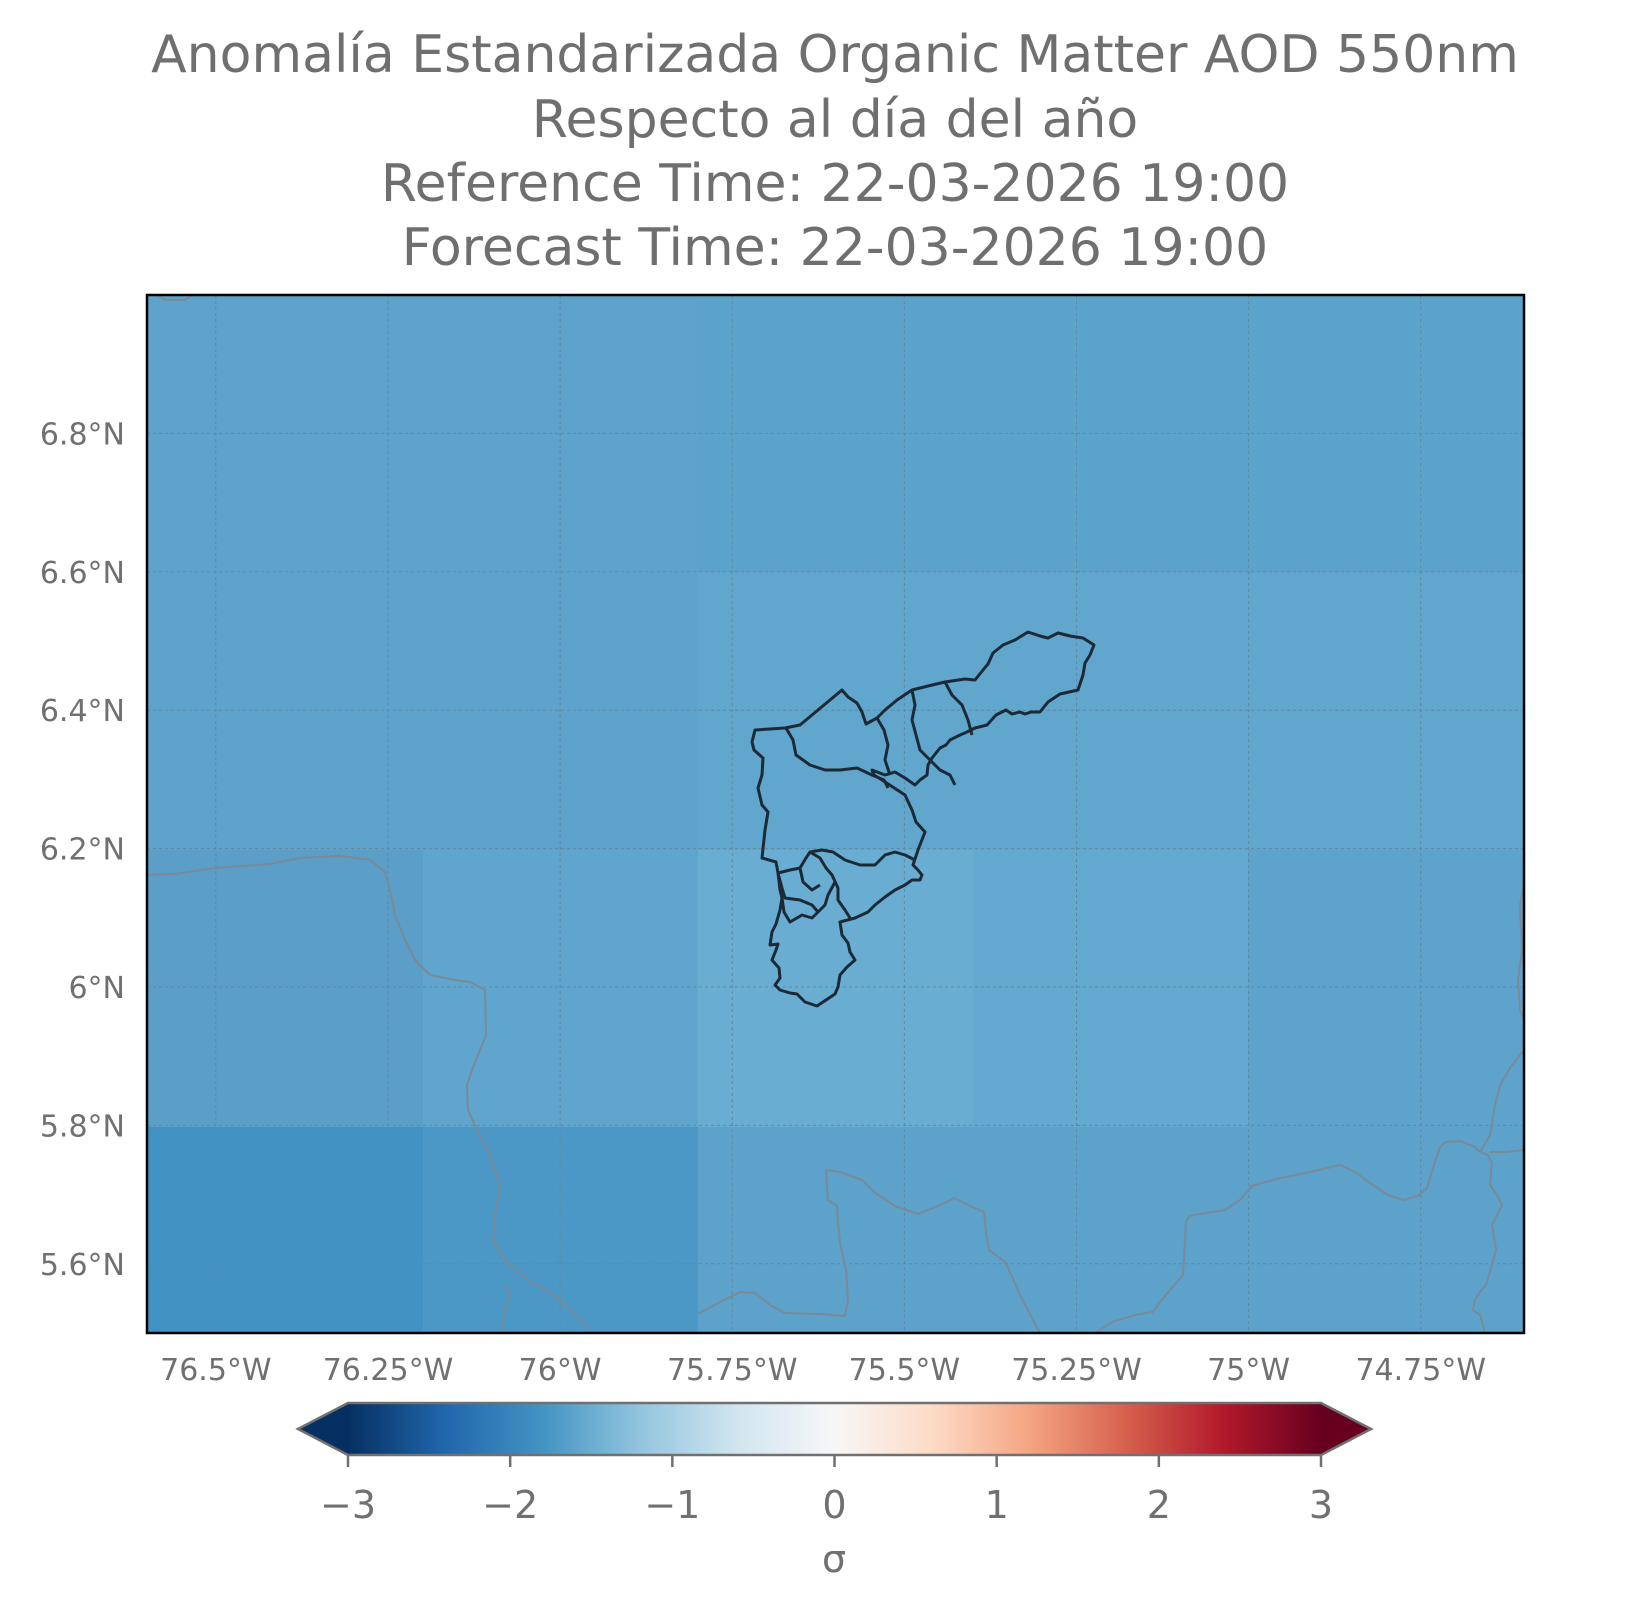 Image resolution: width=1627 pixels, height=1602 pixels. I want to click on colorbar-tick-label: −2, so click(510, 1505).